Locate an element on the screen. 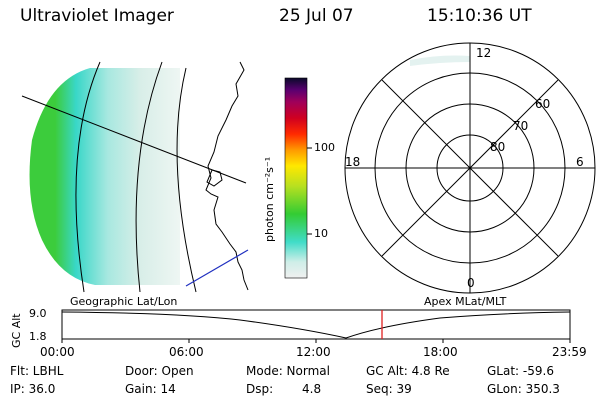  colorbar-tick-label-10: 10 is located at coordinates (321, 233).